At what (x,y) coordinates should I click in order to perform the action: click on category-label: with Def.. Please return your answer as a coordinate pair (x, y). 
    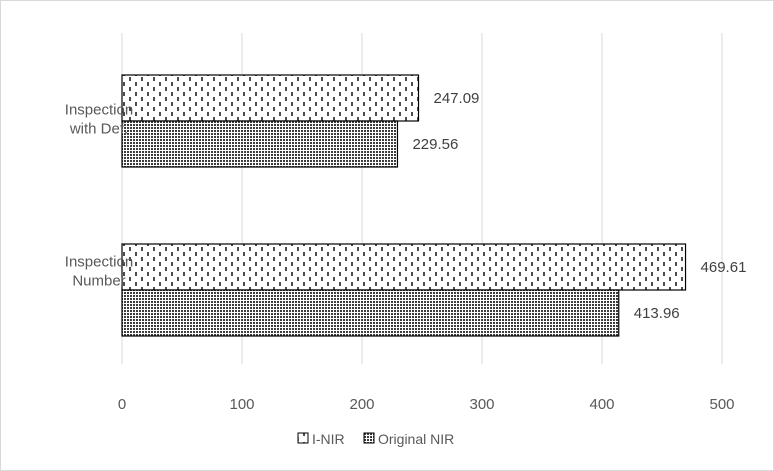
    Looking at the image, I should click on (98, 129).